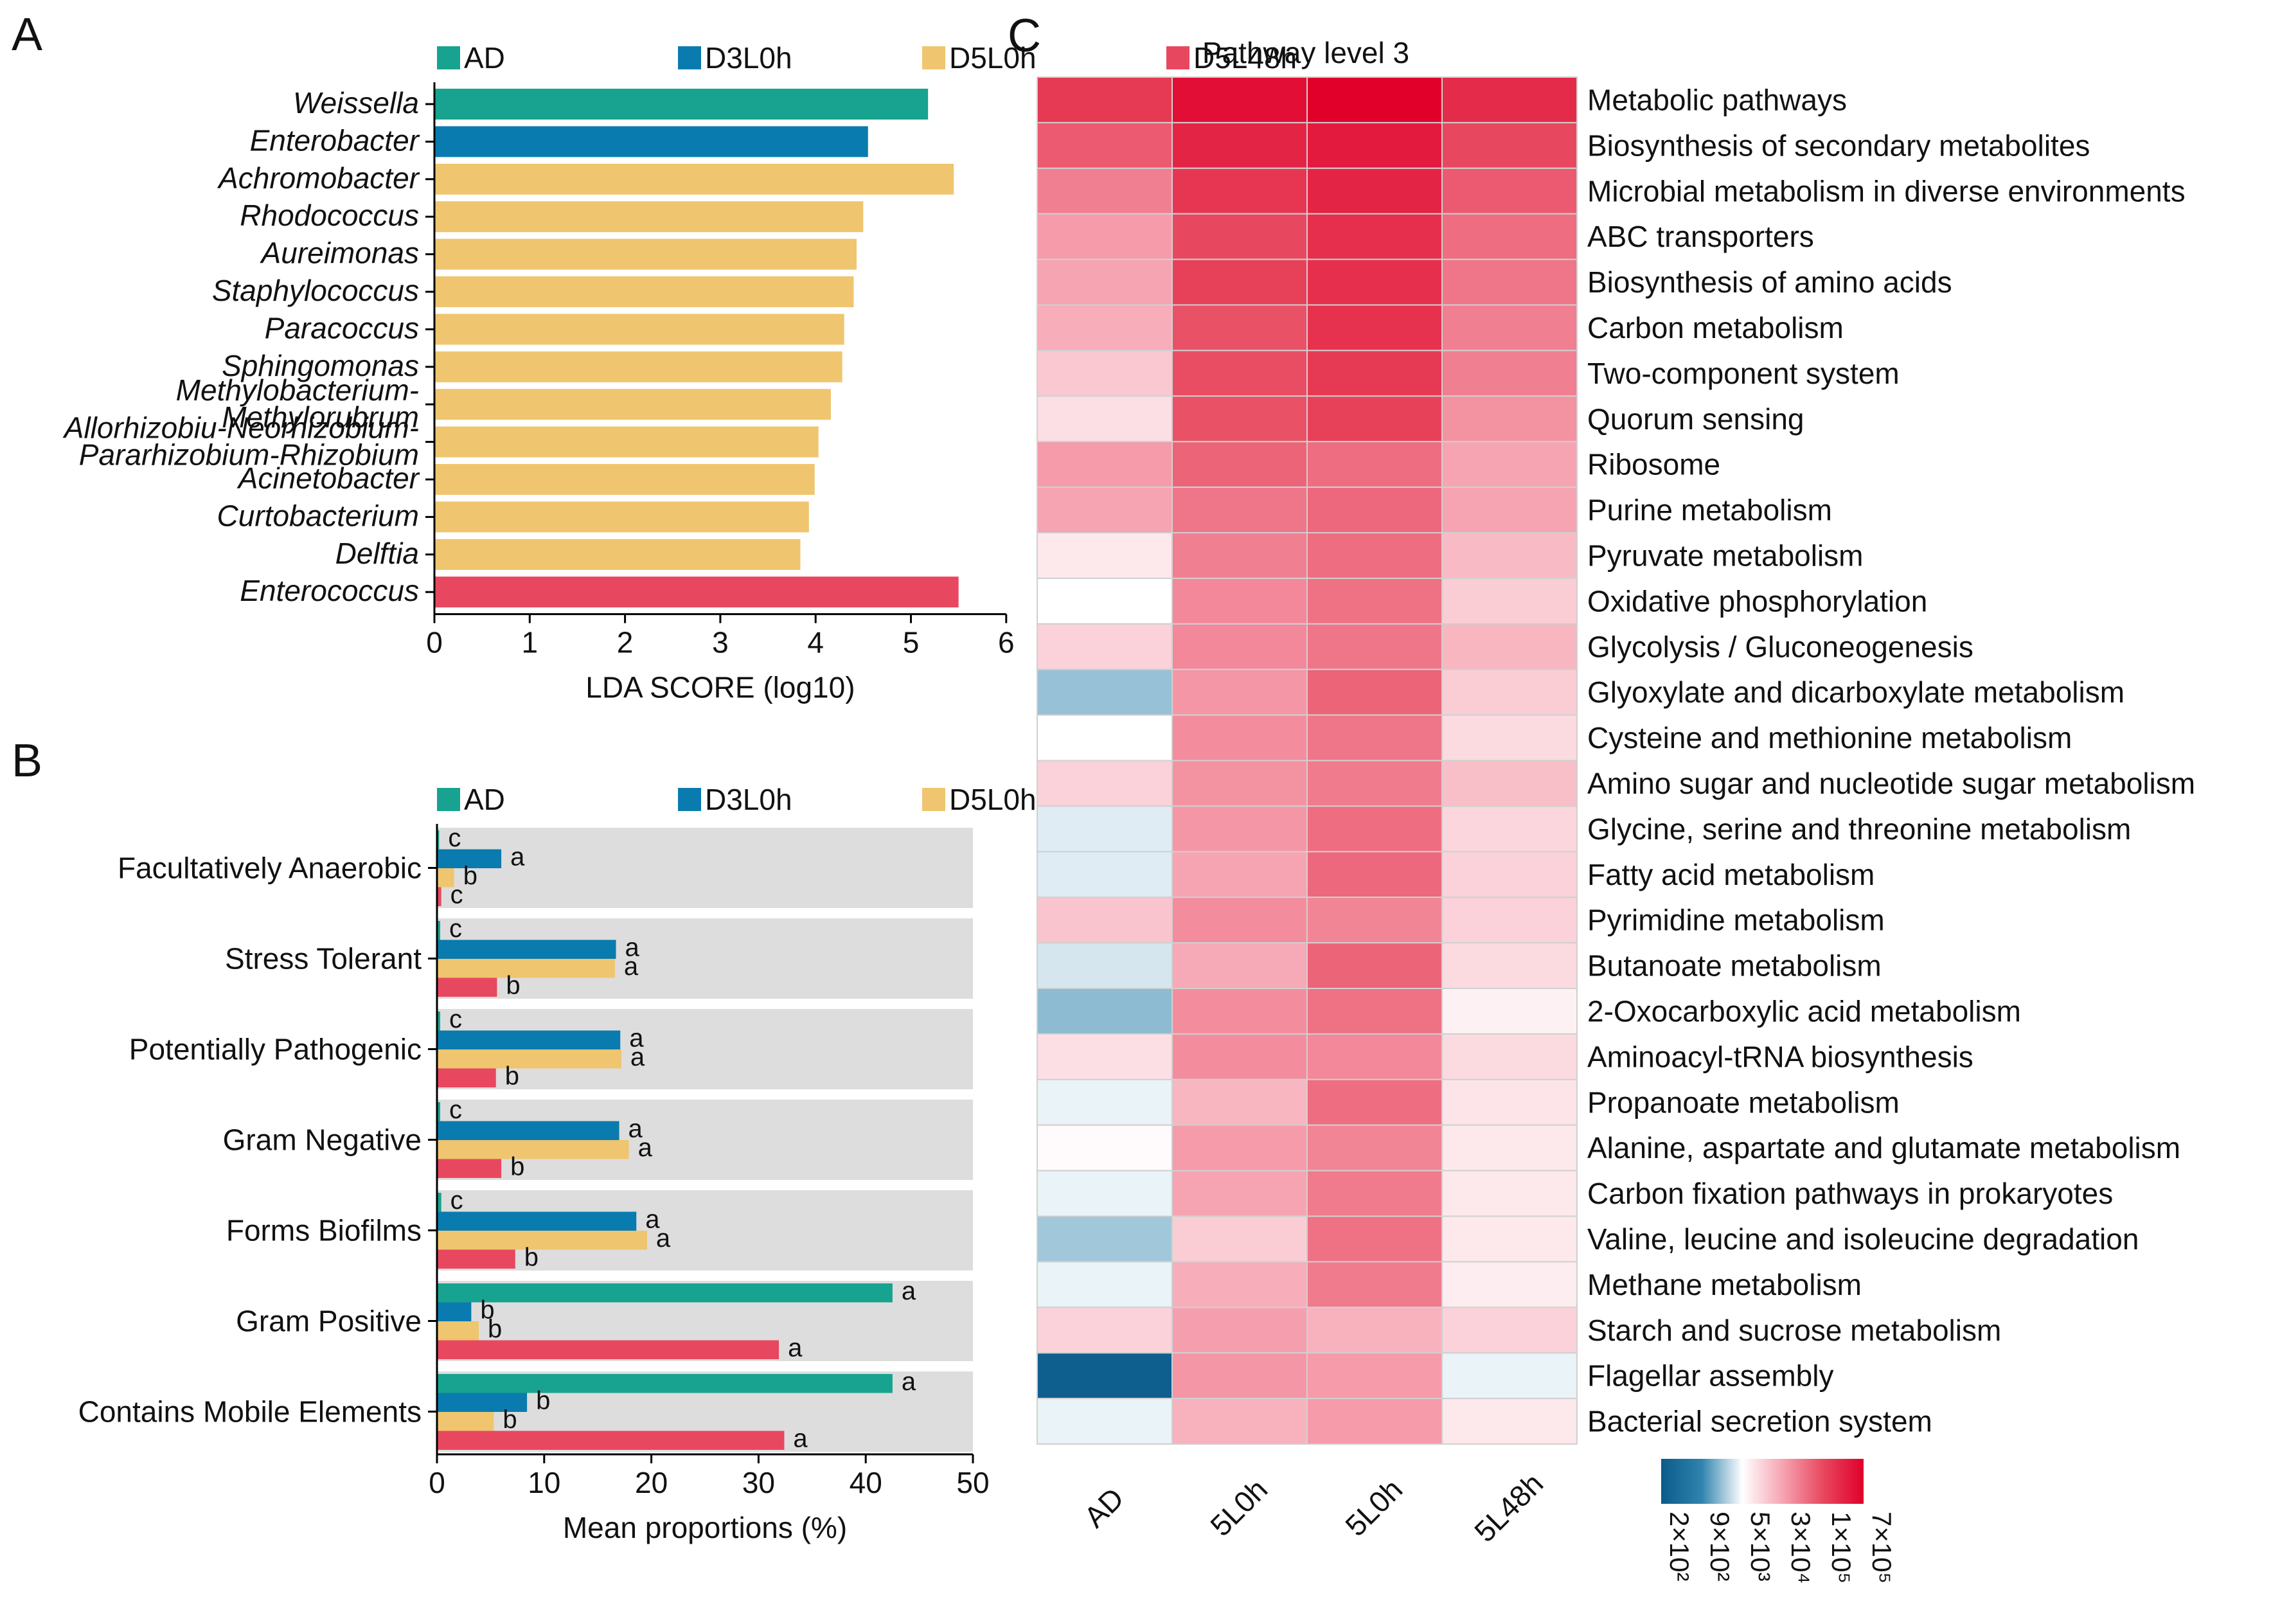 This screenshot has width=2289, height=1624. What do you see at coordinates (758, 1482) in the screenshot?
I see `x-tick-label: 30` at bounding box center [758, 1482].